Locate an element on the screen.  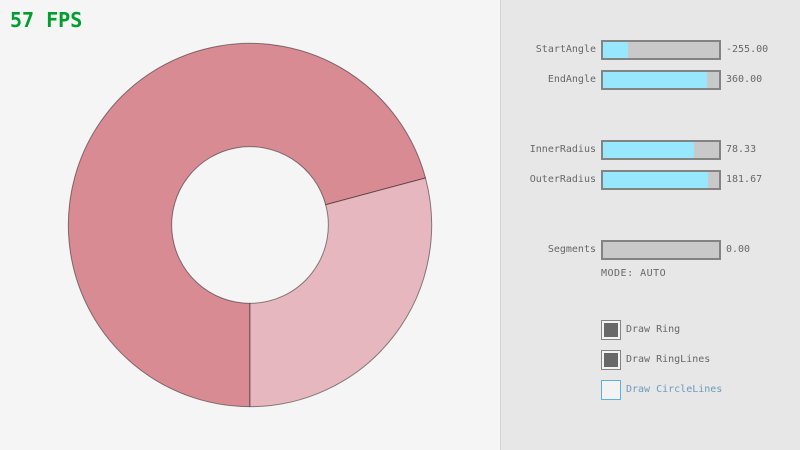
slider-row-startangle: StartAngle -255.00 is located at coordinates (650, 50).